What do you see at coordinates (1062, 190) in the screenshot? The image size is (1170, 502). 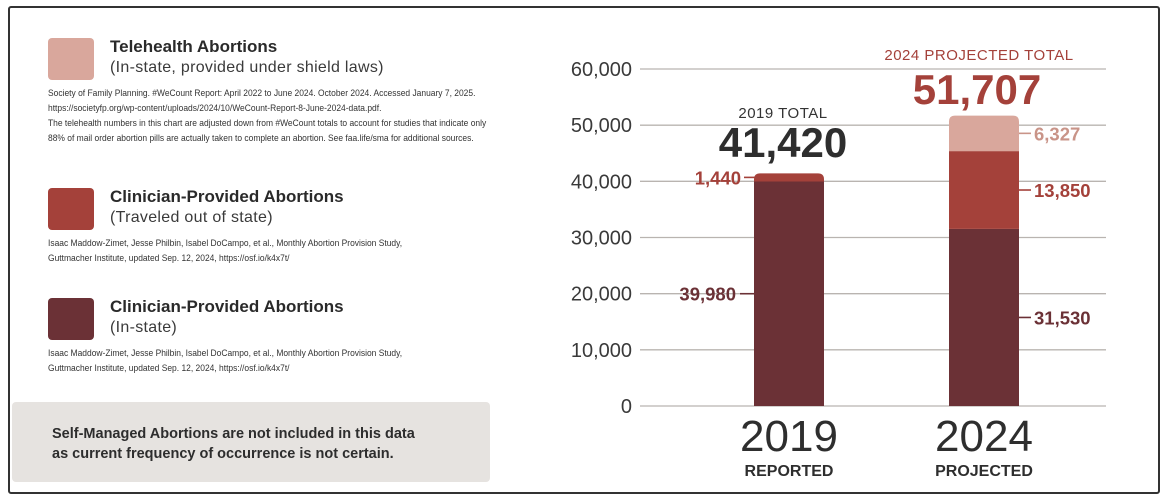 I see `data-label: 13,850` at bounding box center [1062, 190].